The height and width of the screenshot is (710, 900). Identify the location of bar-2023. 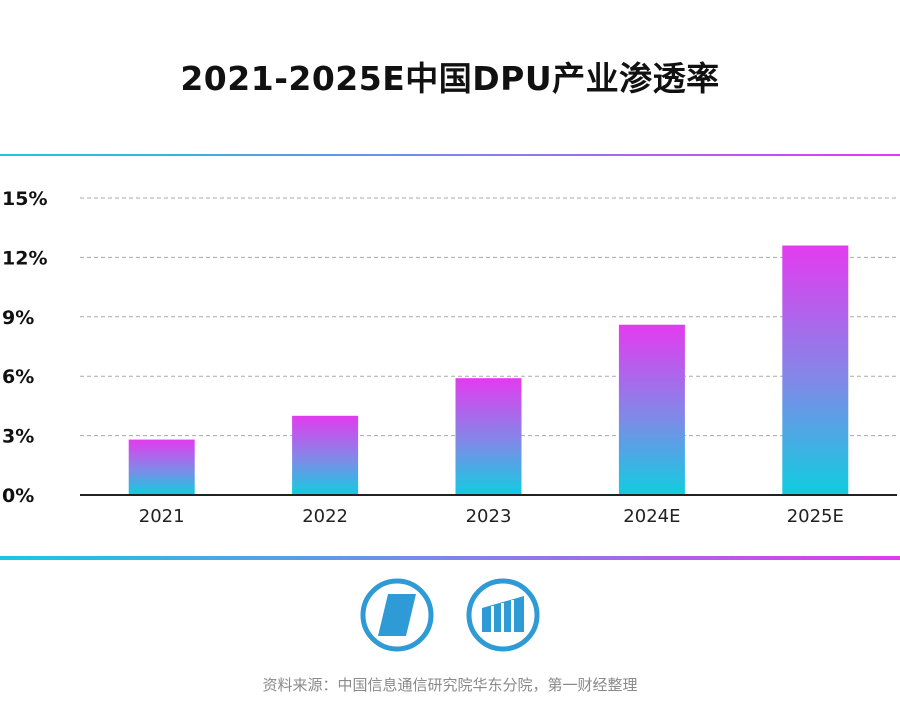
(488, 436).